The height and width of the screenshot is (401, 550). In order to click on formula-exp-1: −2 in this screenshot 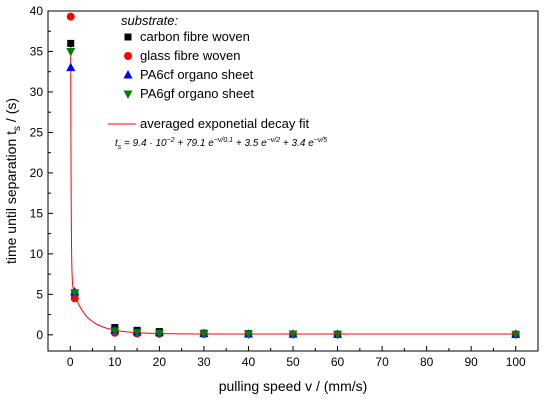, I will do `click(171, 140)`.